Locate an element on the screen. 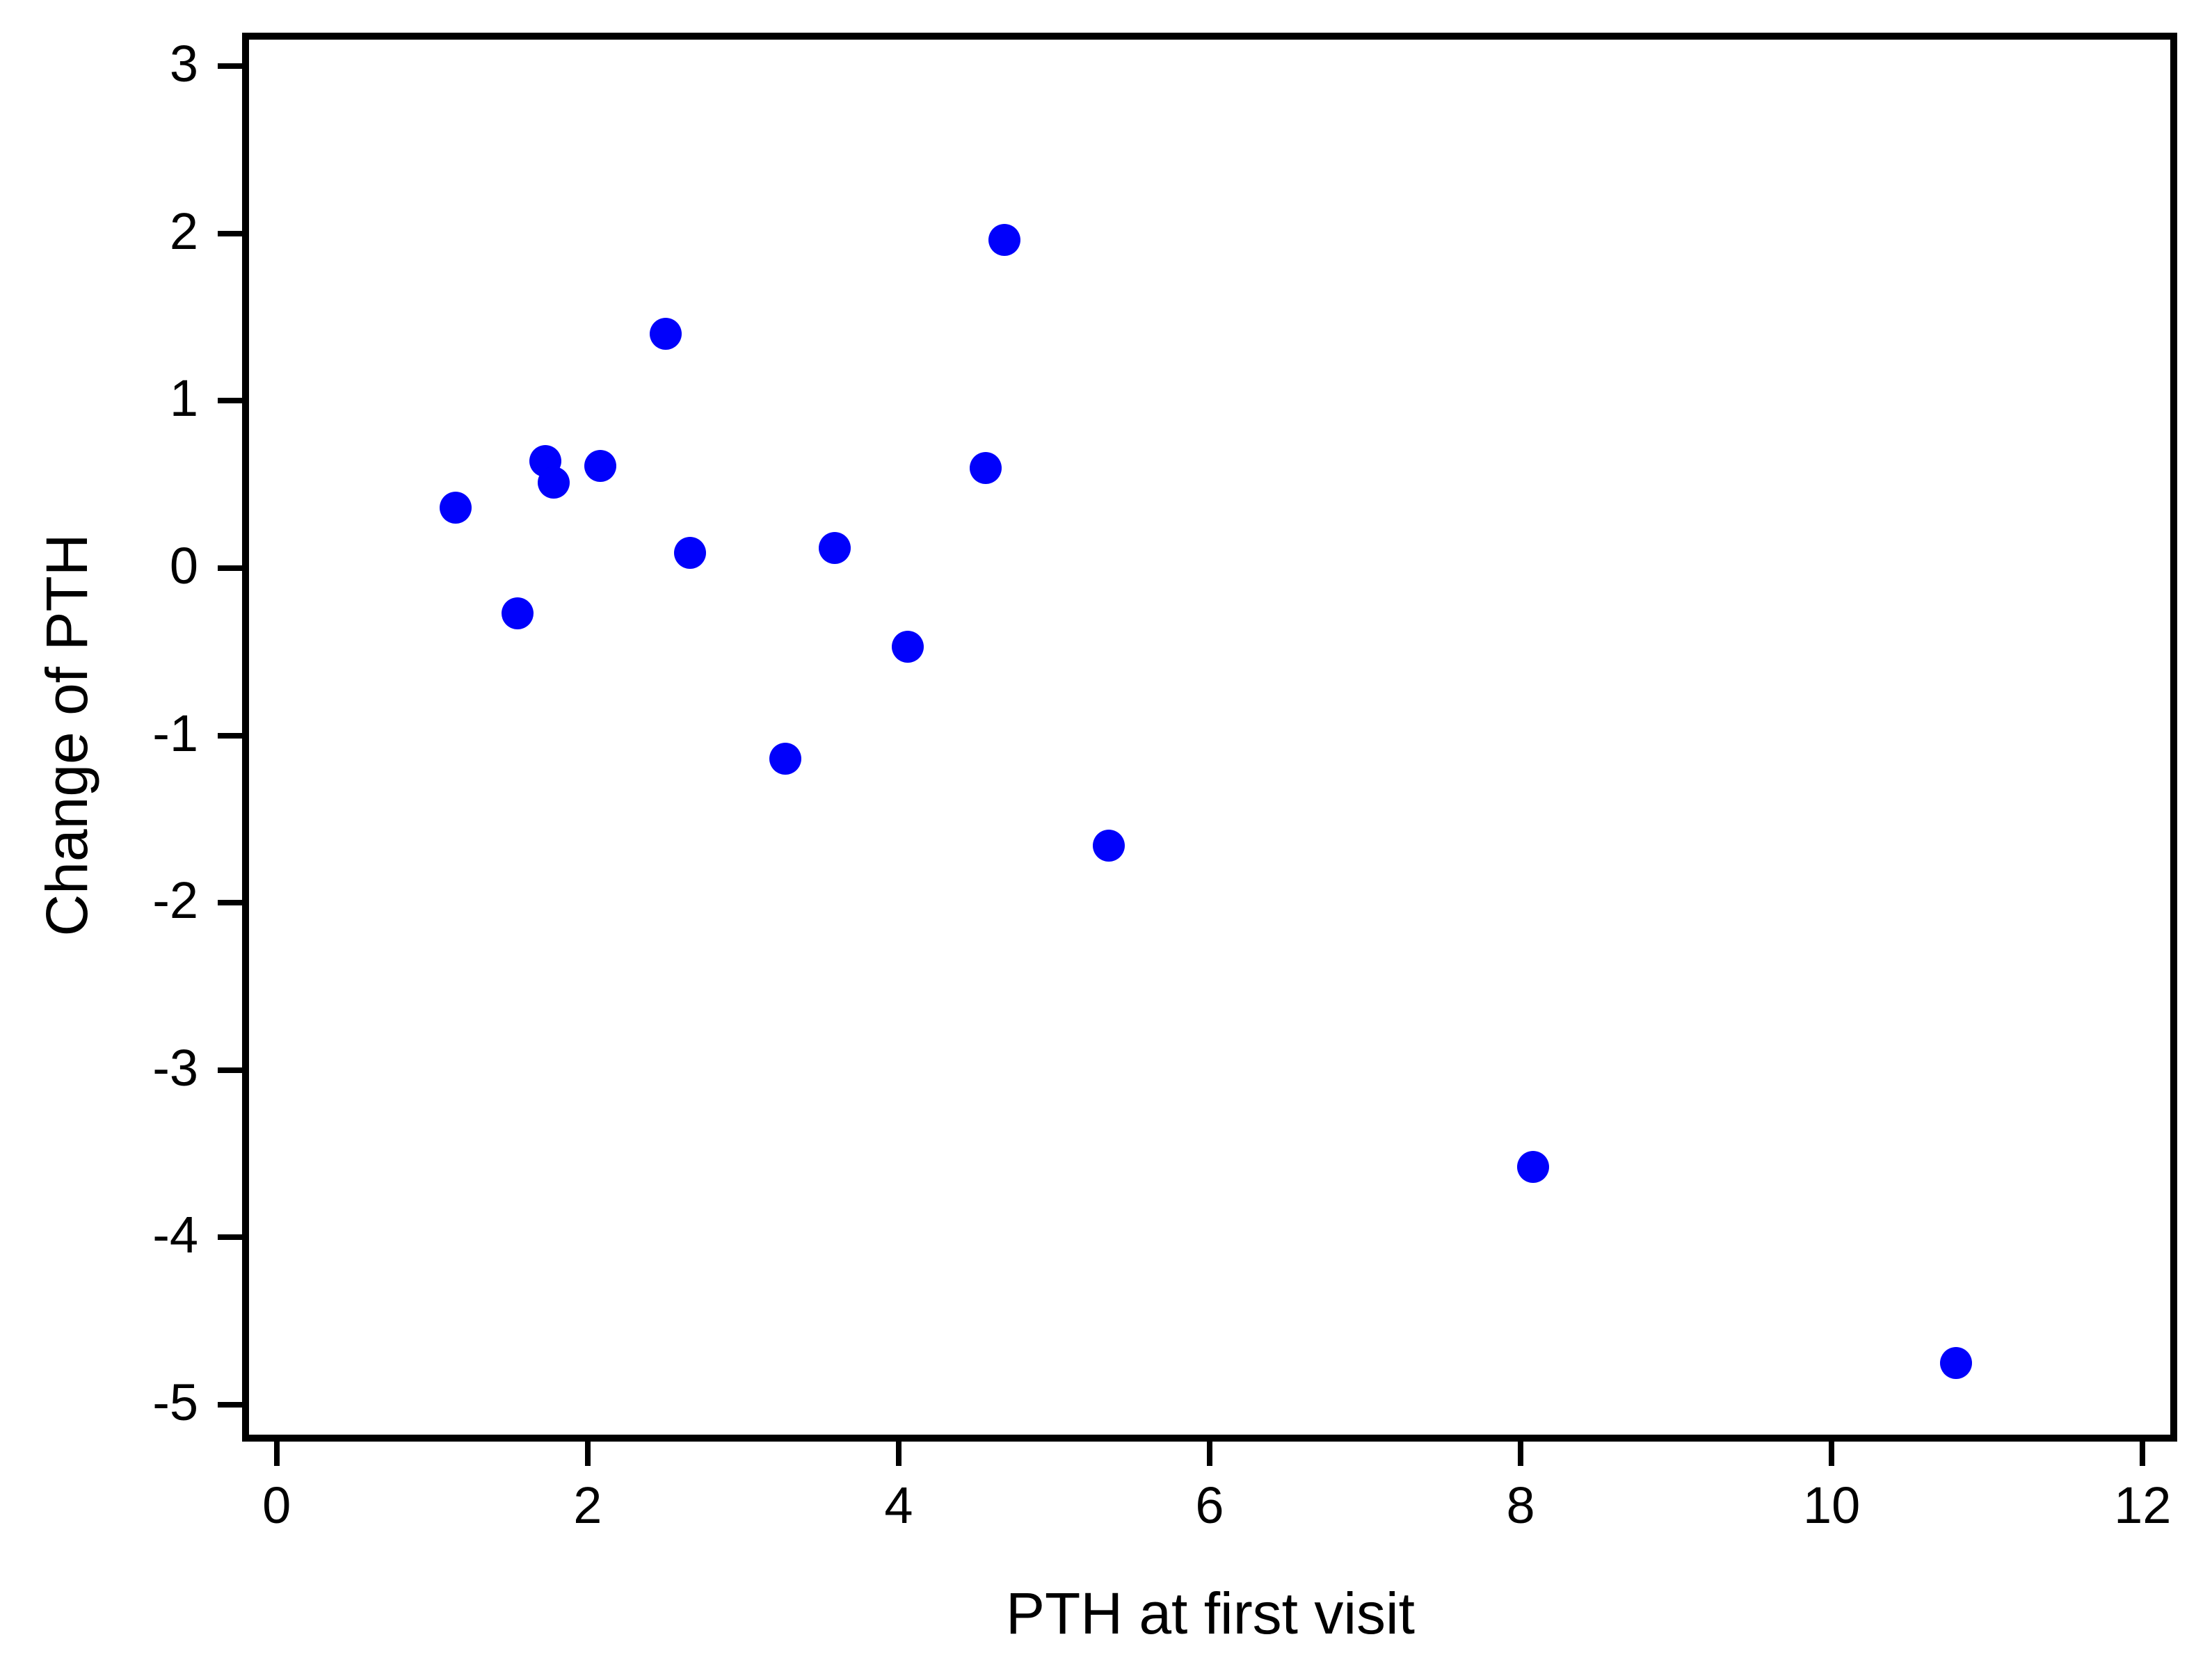 This screenshot has height=1669, width=2212. x-tick-label: 12 is located at coordinates (2143, 1505).